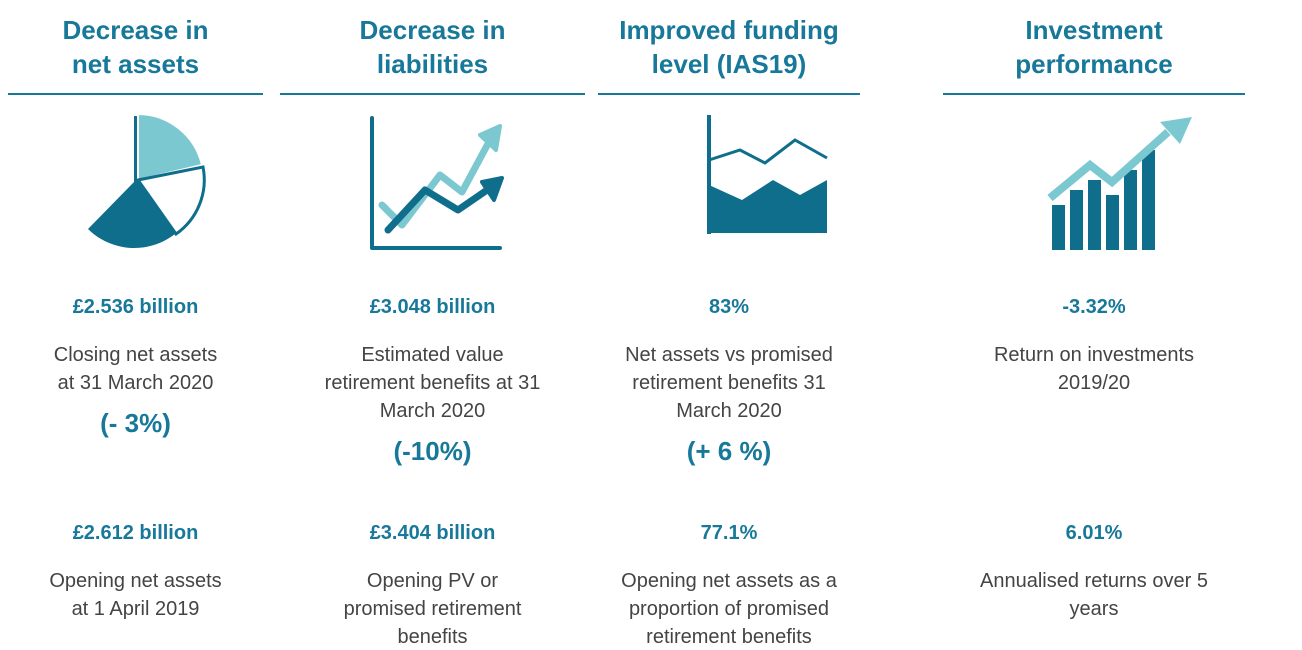 The image size is (1302, 650). I want to click on opening-description-line: promised retirement, so click(432, 609).